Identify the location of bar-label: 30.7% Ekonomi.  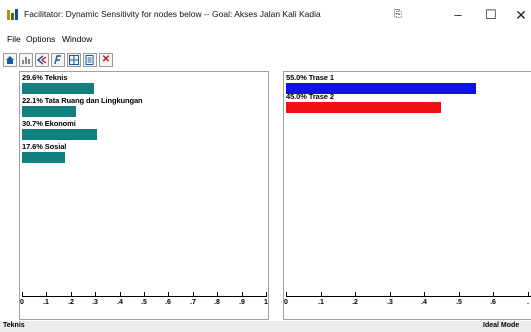
(49, 123).